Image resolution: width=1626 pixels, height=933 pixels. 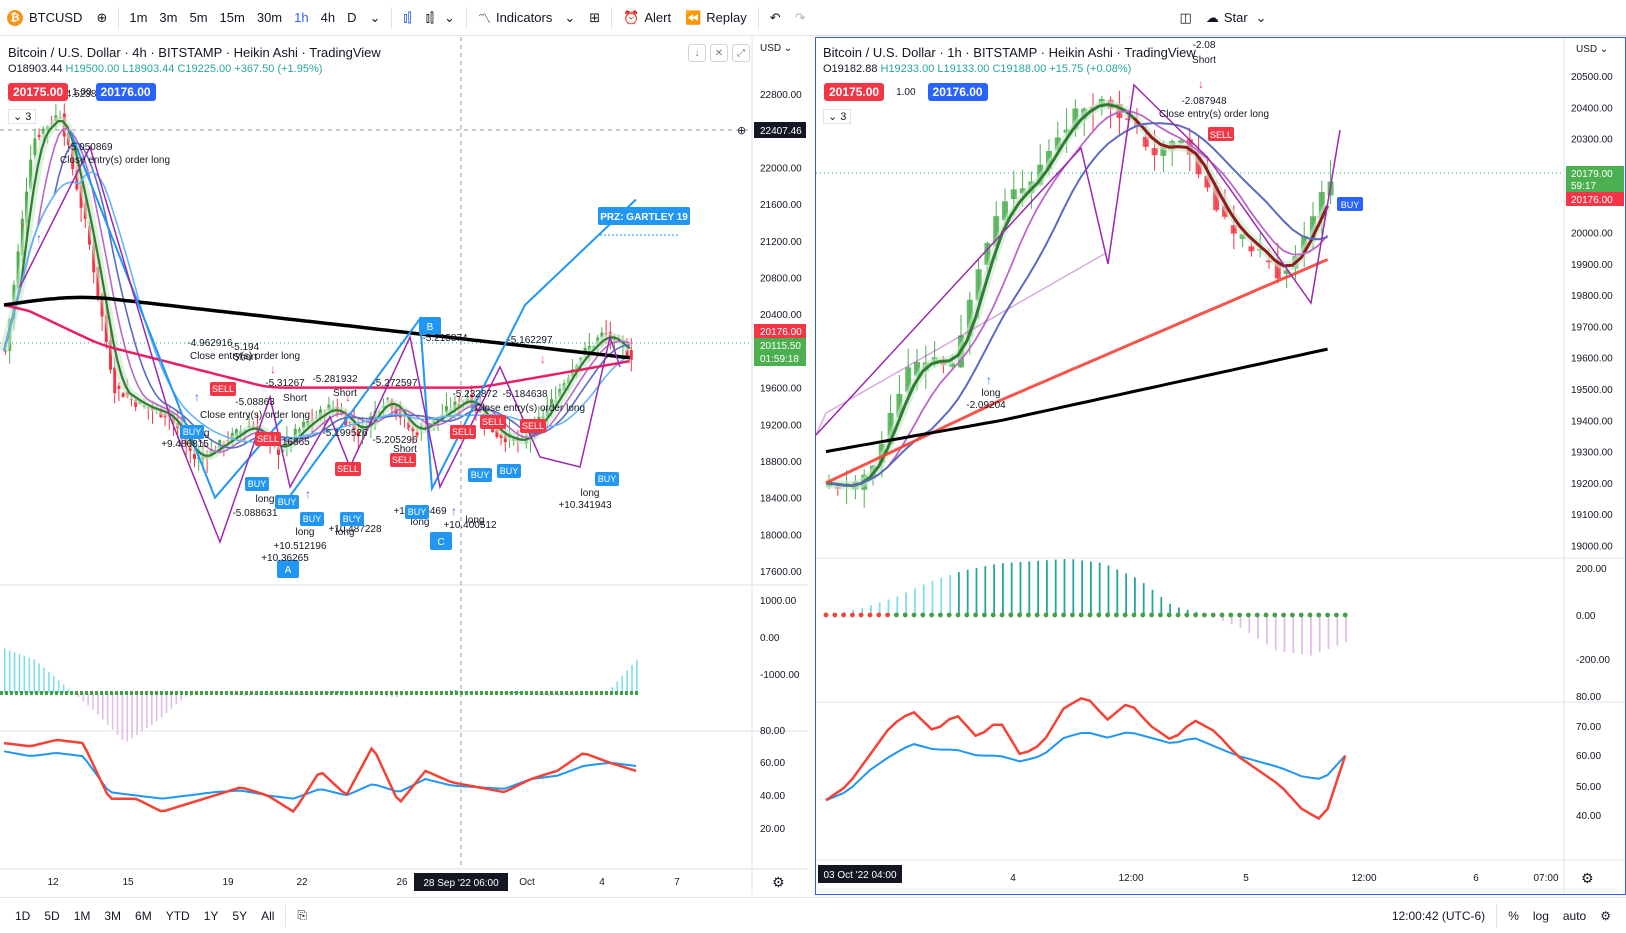 What do you see at coordinates (440, 18) in the screenshot?
I see `heikin-ashi-button: ⫾⫿ ⌄` at bounding box center [440, 18].